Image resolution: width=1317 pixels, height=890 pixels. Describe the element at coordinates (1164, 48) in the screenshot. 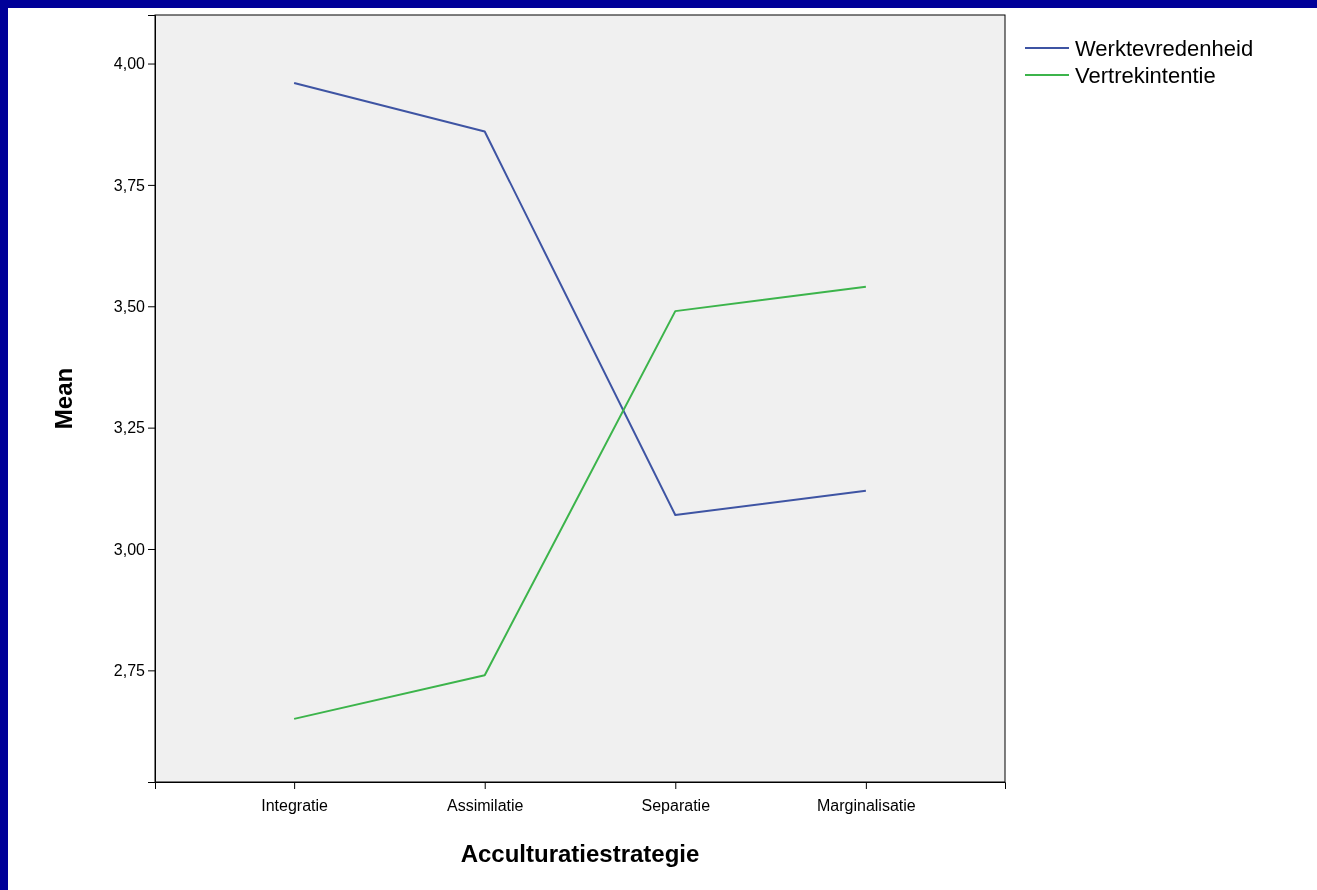

I see `legend-label: Werktevredenheid` at that location.